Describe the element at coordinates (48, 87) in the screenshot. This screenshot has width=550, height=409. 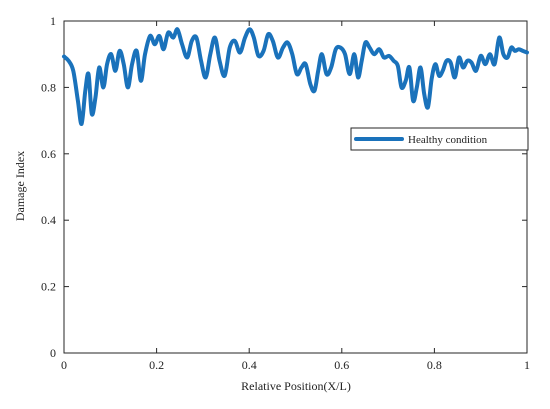
I see `y-tick-label: 0.8` at that location.